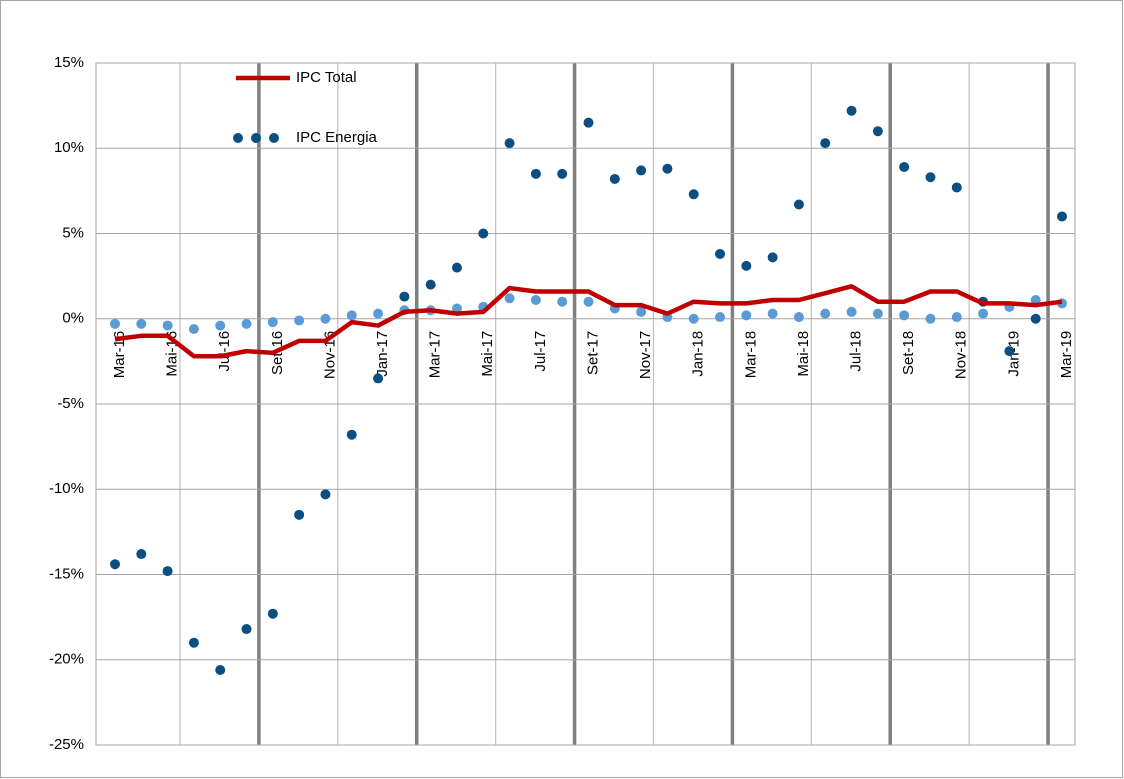 This screenshot has height=779, width=1124. Describe the element at coordinates (73, 232) in the screenshot. I see `y-tick-label: 5%` at that location.